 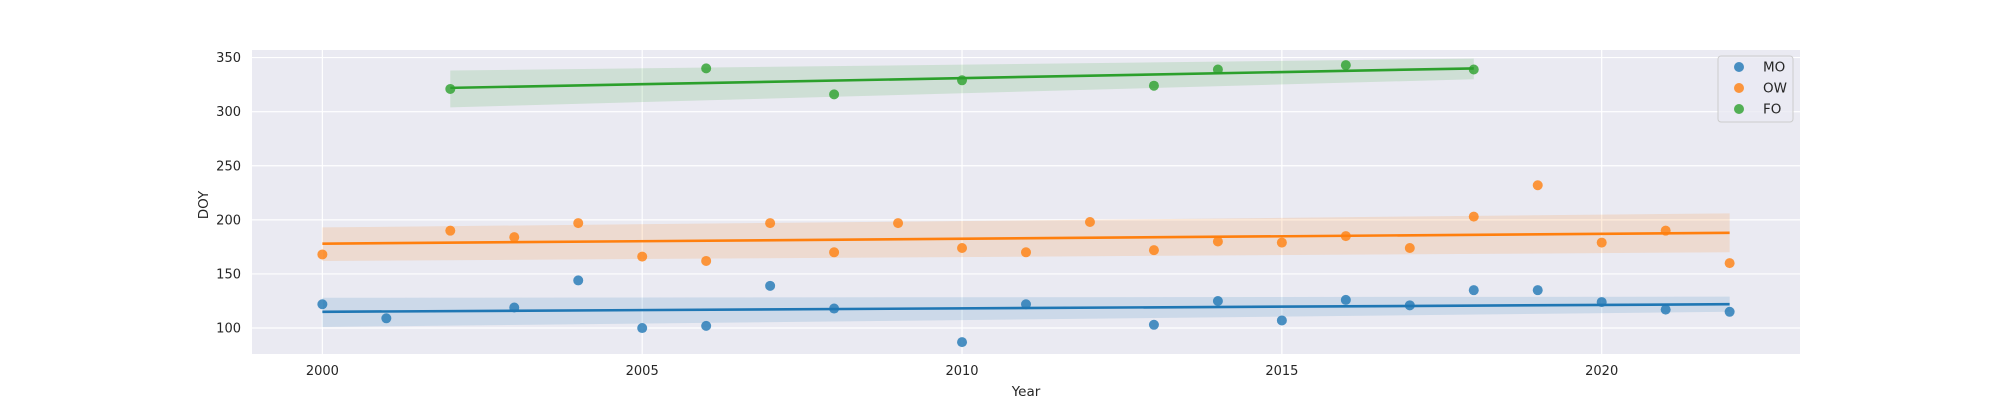 What do you see at coordinates (1755, 89) in the screenshot?
I see `legend: MO OW FO` at bounding box center [1755, 89].